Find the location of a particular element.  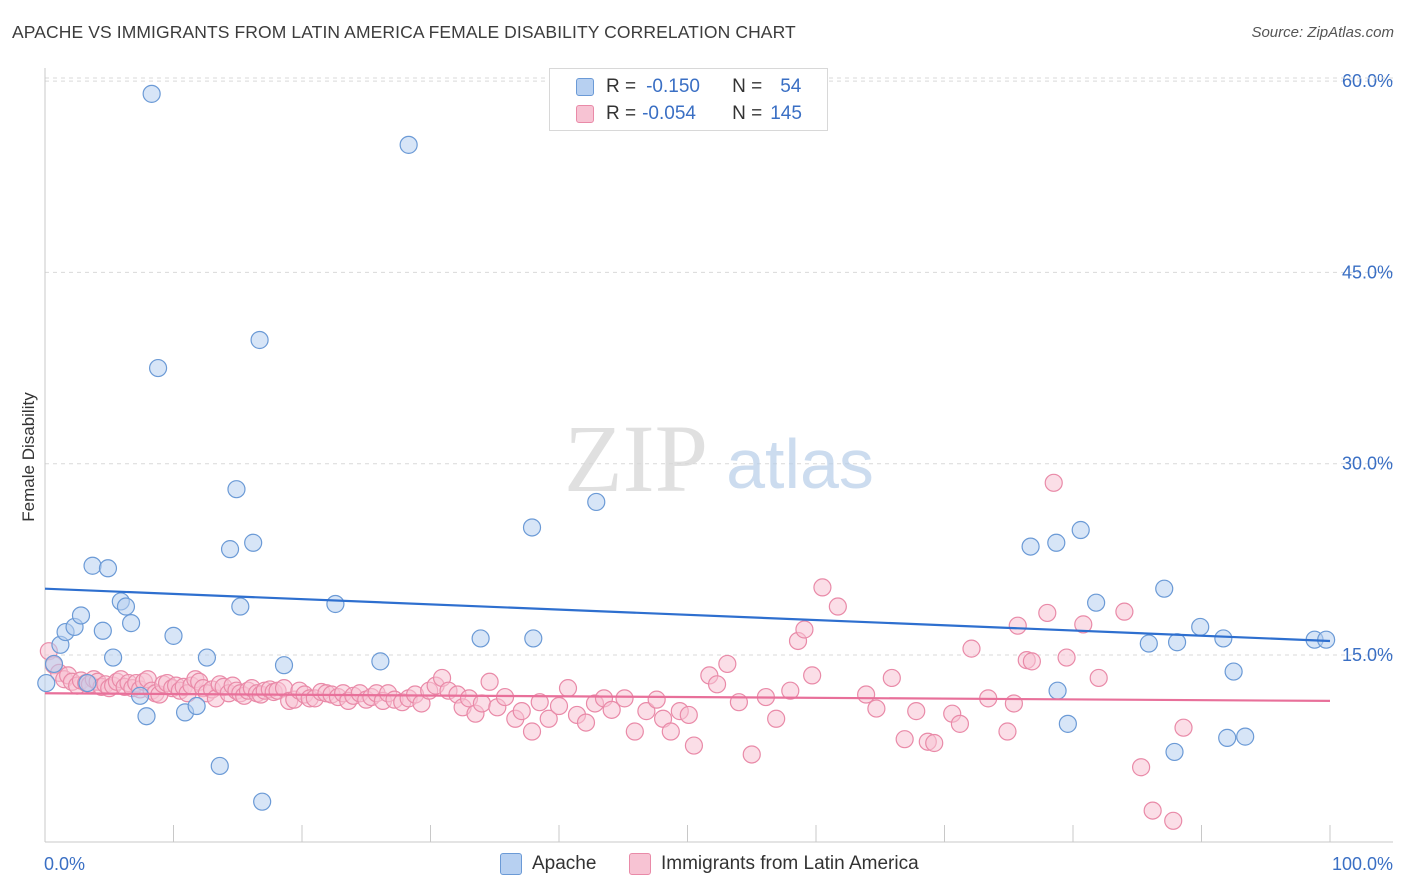

apache-r-label: R = is located at coordinates (621, 86).